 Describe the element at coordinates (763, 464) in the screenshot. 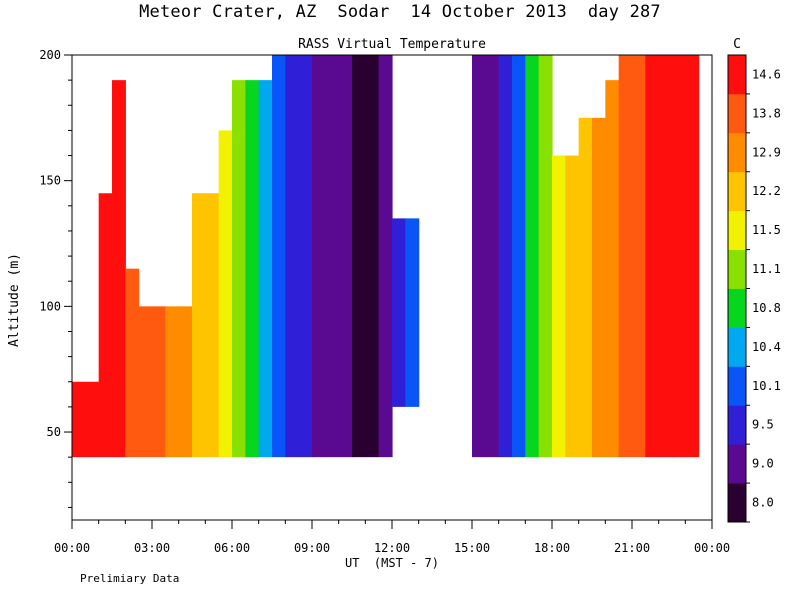

I see `colorbar-label: 9.0` at that location.